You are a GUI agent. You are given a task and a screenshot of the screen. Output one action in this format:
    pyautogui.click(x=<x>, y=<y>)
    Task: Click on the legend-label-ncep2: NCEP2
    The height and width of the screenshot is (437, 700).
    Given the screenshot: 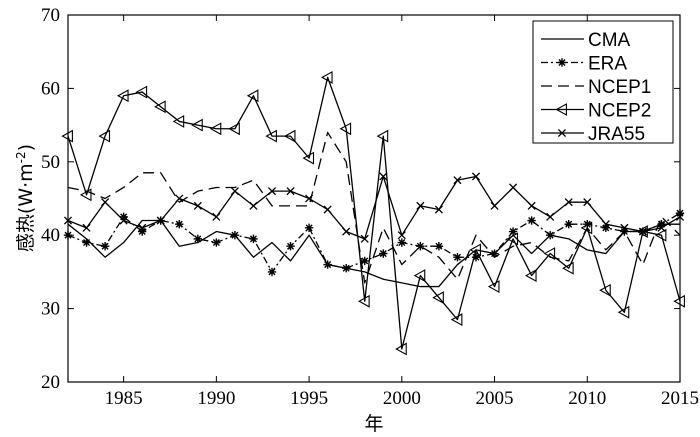 What is the action you would take?
    pyautogui.click(x=619, y=111)
    